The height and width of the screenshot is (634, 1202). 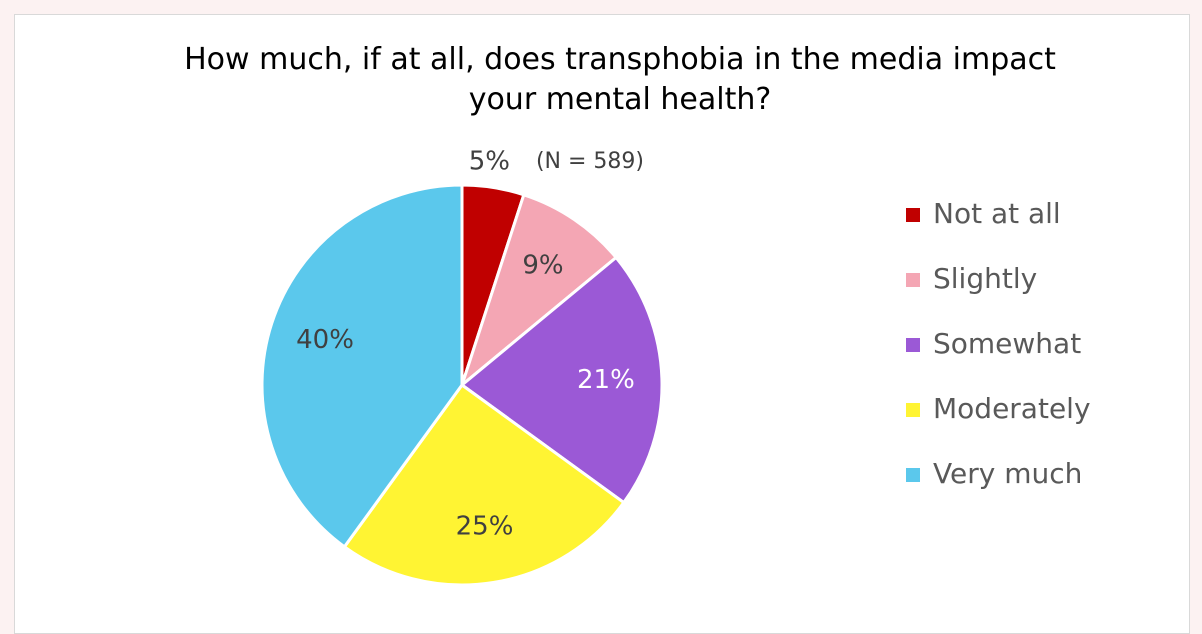 I want to click on annotation: (N = 589), so click(x=590, y=161).